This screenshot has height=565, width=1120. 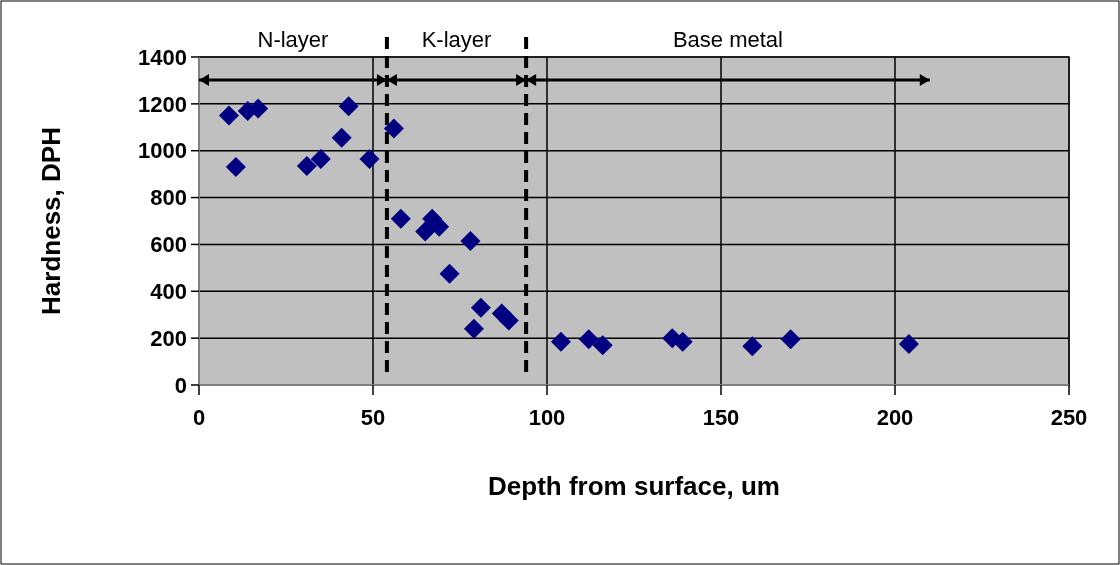 What do you see at coordinates (727, 39) in the screenshot?
I see `text: Base metal` at bounding box center [727, 39].